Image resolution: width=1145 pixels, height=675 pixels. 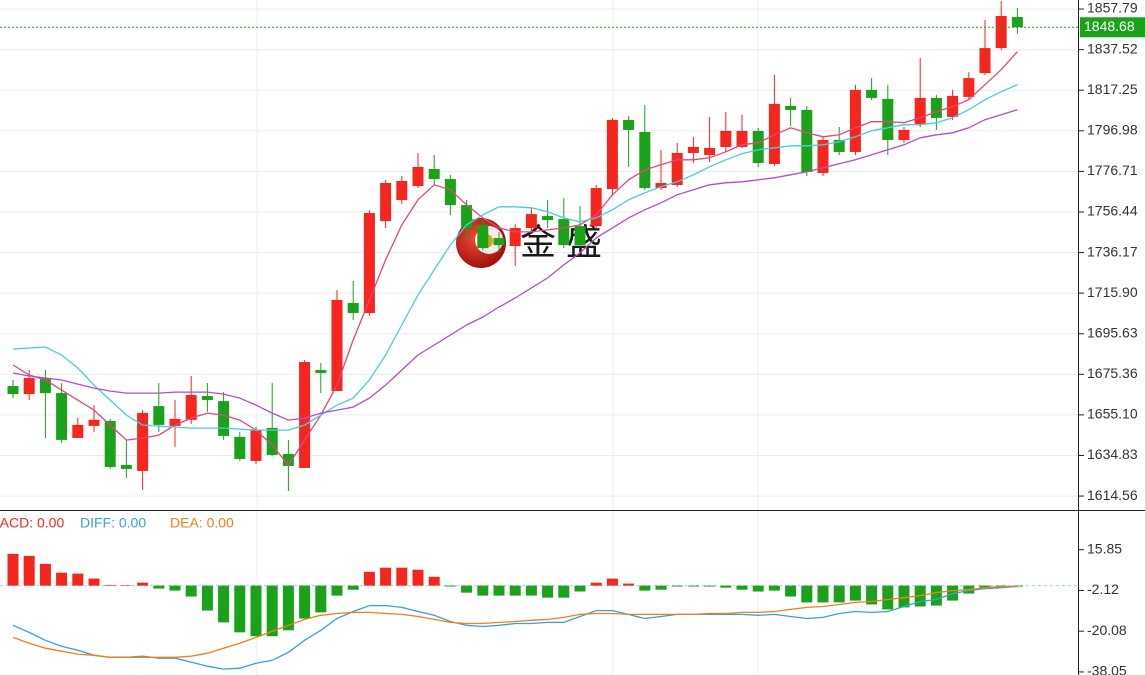 I want to click on y-tick-label: 1756.44, so click(x=1112, y=211).